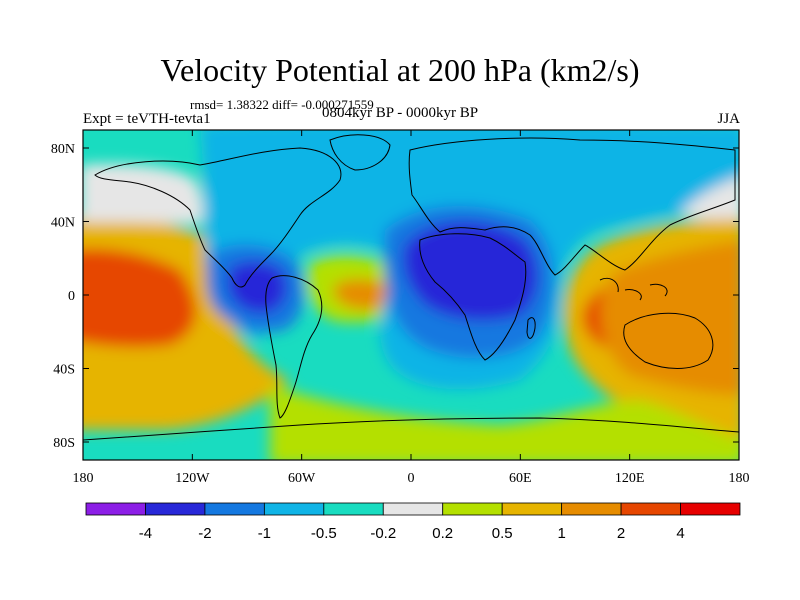 The width and height of the screenshot is (800, 600). What do you see at coordinates (366, 294) in the screenshot?
I see `atlantic-orange-cell` at bounding box center [366, 294].